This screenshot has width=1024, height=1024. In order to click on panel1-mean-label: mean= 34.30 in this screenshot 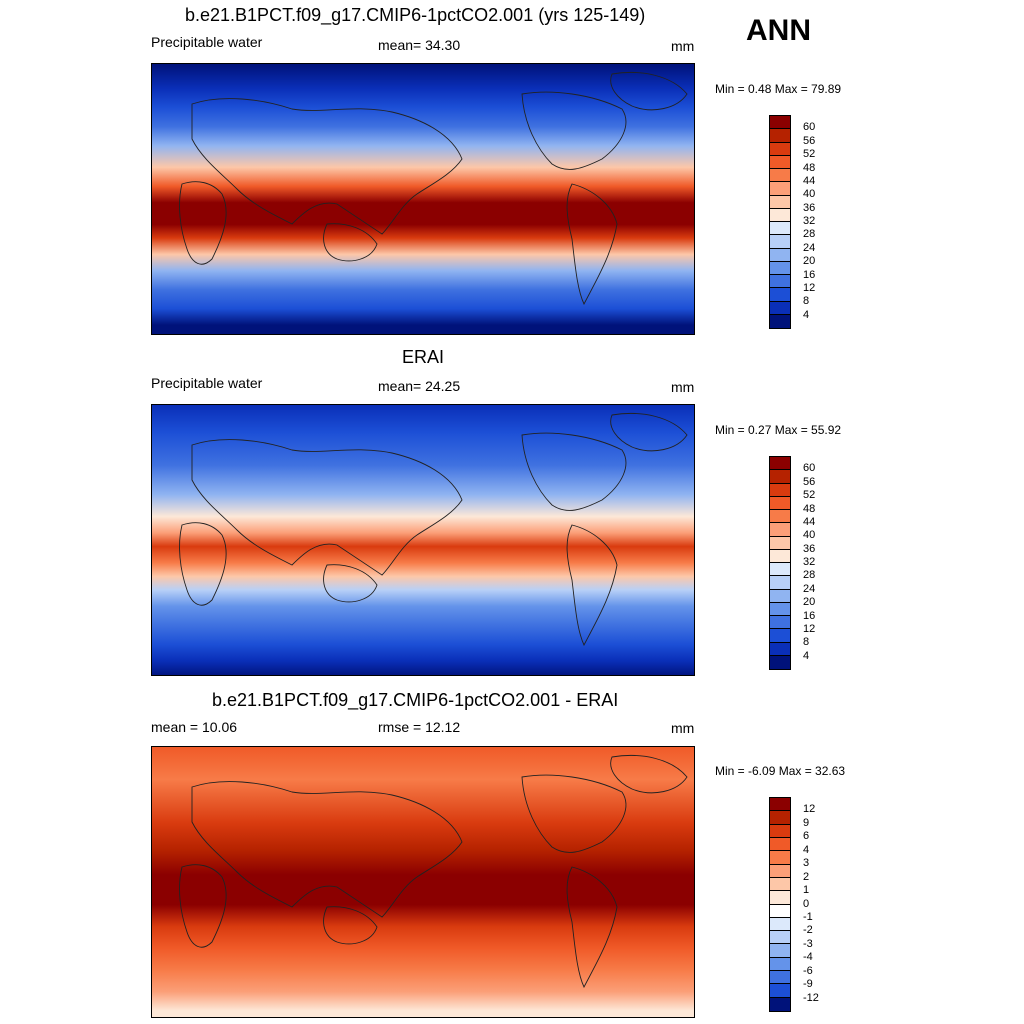, I will do `click(419, 45)`.